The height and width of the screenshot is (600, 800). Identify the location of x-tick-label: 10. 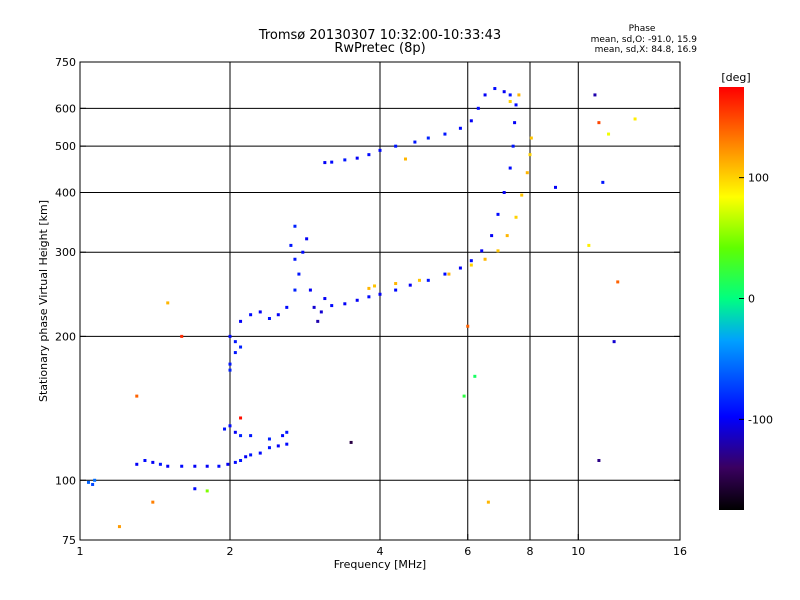
(578, 551).